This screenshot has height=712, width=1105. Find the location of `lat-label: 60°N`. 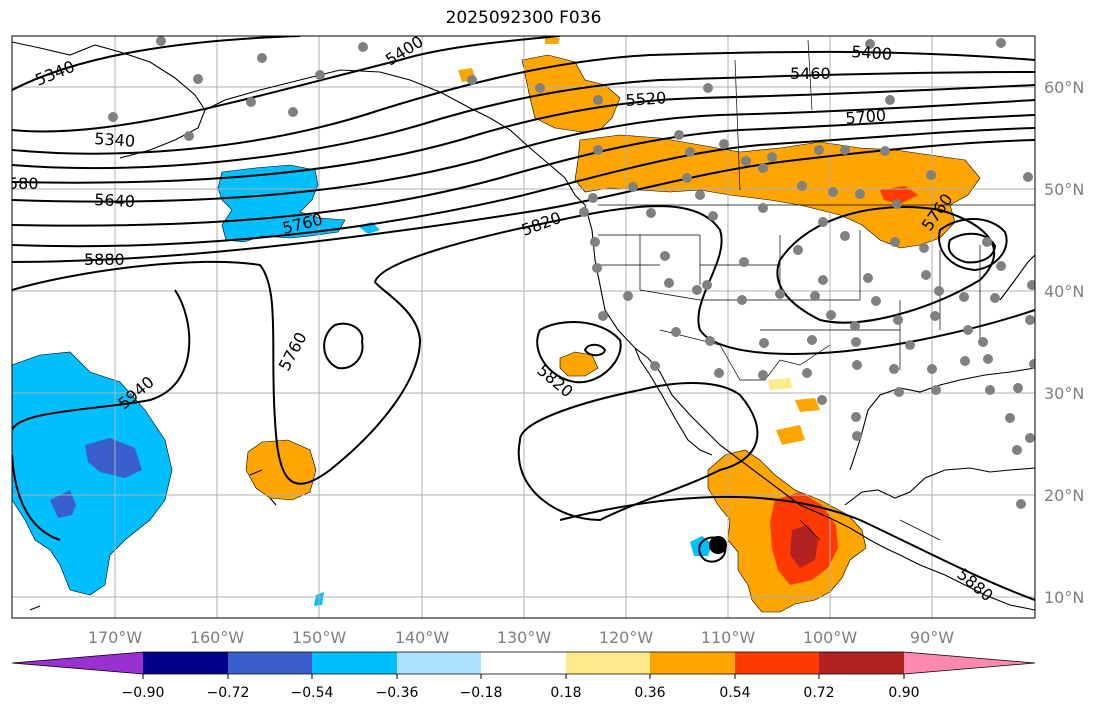

lat-label: 60°N is located at coordinates (1064, 87).